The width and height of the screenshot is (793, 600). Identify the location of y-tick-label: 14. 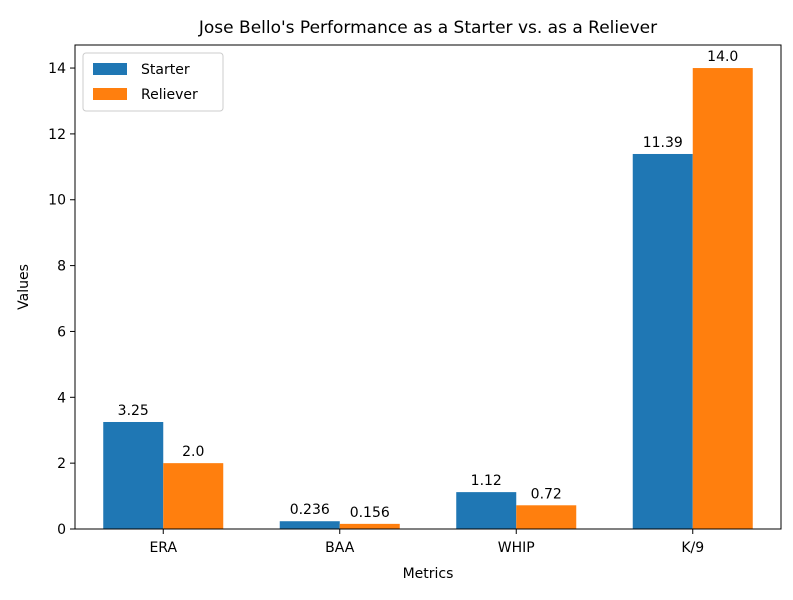
(57, 69).